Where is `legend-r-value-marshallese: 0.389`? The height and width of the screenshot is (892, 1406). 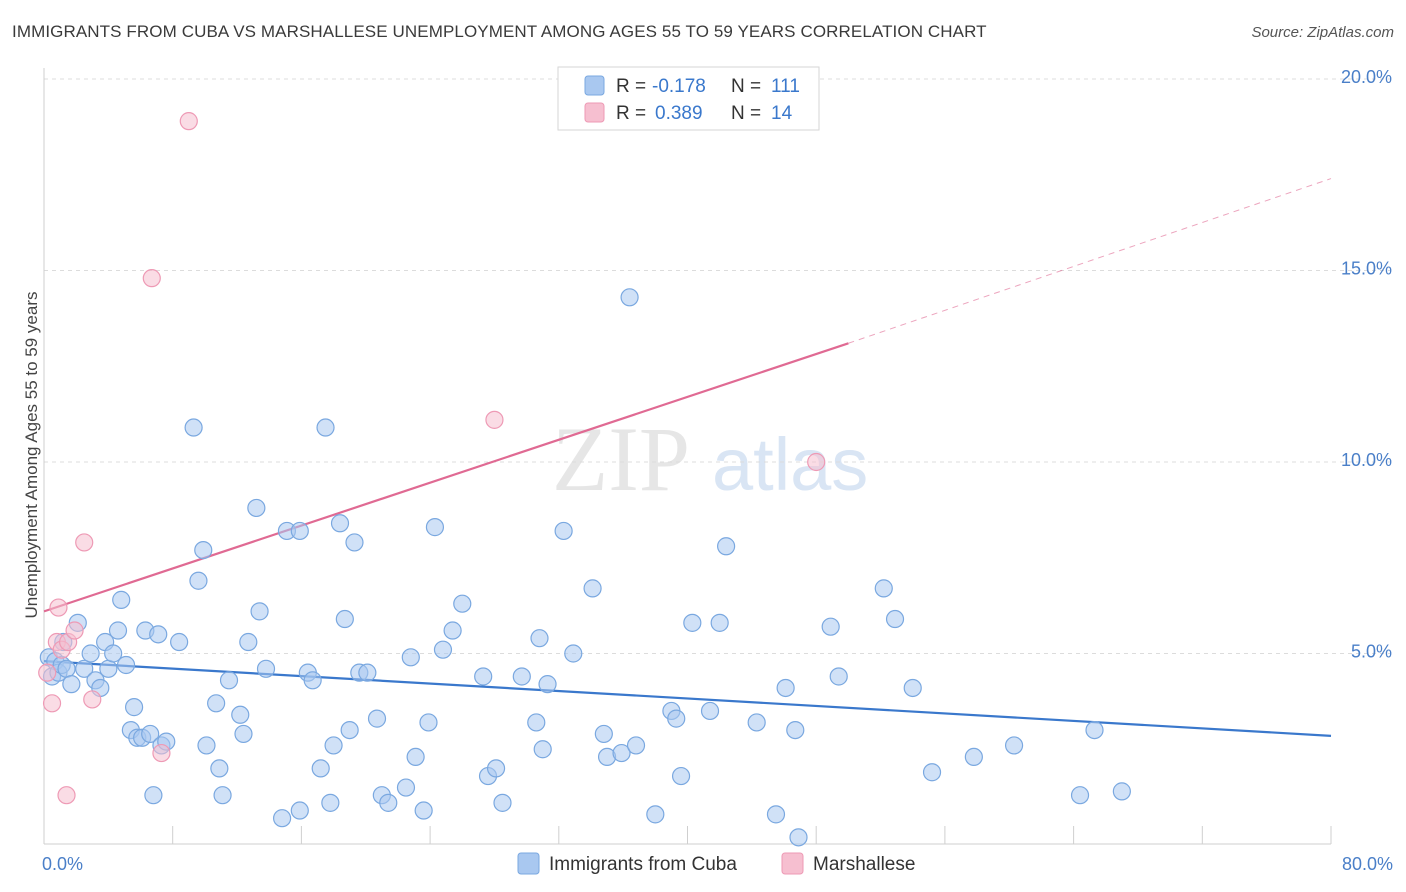 legend-r-value-marshallese: 0.389 is located at coordinates (679, 113).